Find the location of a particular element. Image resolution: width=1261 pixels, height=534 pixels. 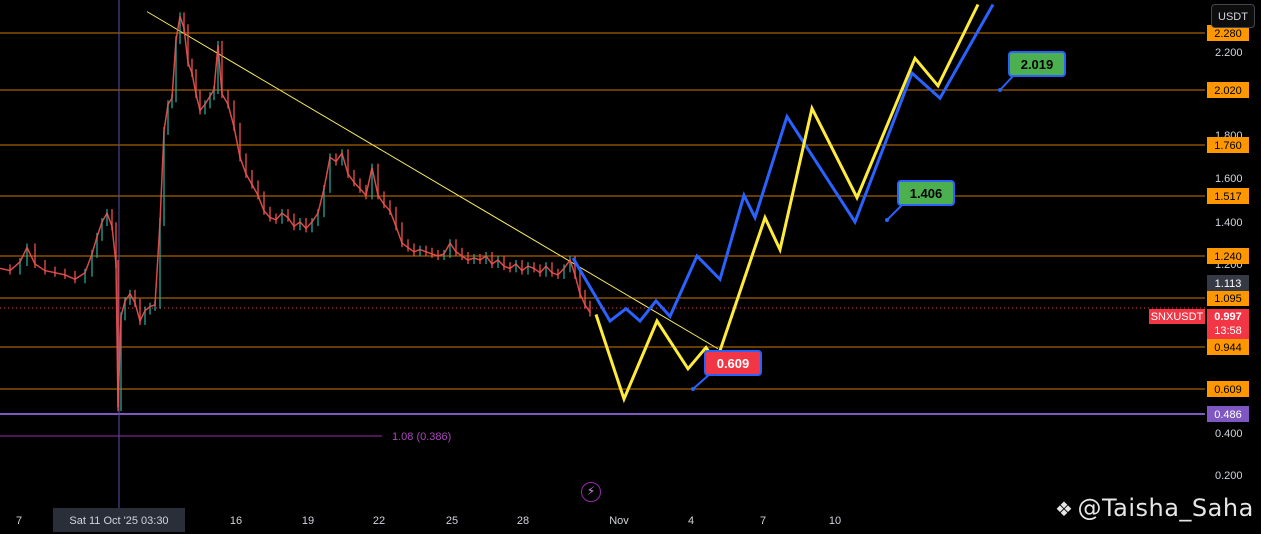

watermark-text: @Taisha_Saha is located at coordinates (1165, 508).